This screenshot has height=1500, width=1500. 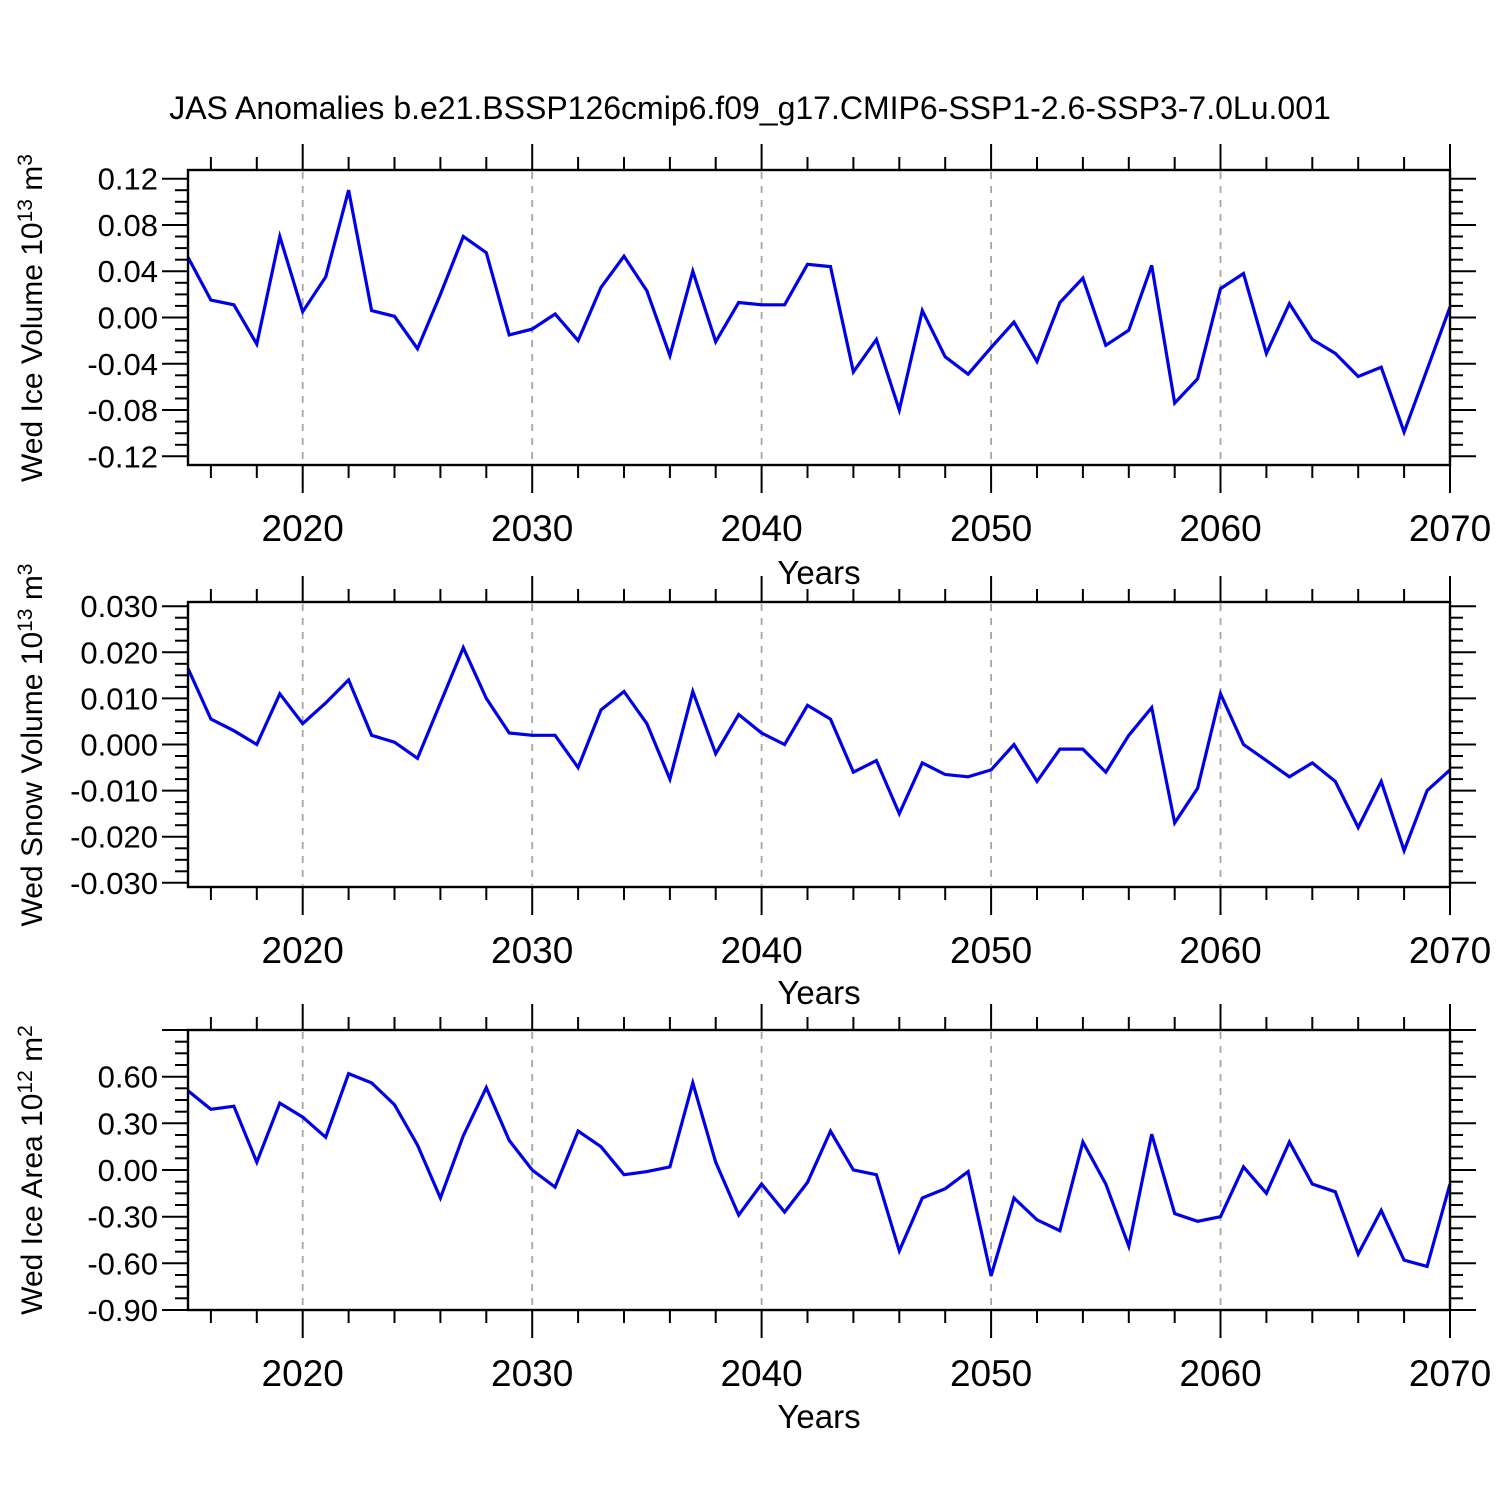 What do you see at coordinates (122, 456) in the screenshot?
I see `ytick-label: -0.12` at bounding box center [122, 456].